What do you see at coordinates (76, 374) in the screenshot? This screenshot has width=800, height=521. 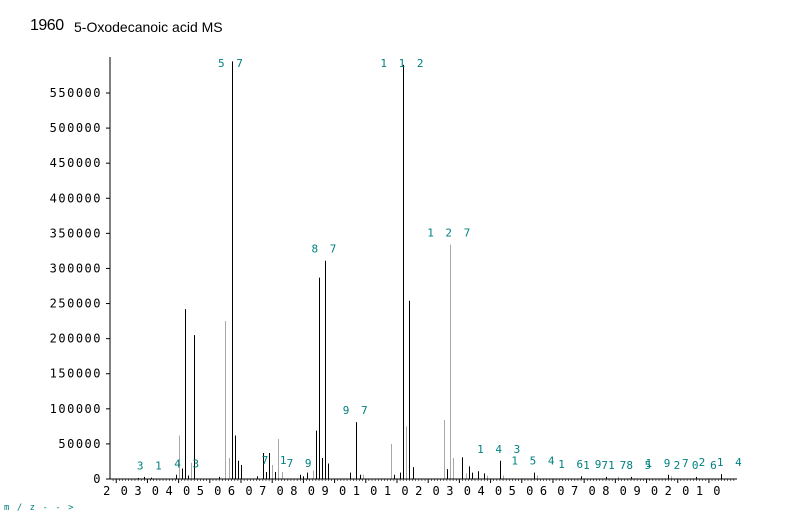 I see `y-tick-label: 150000` at bounding box center [76, 374].